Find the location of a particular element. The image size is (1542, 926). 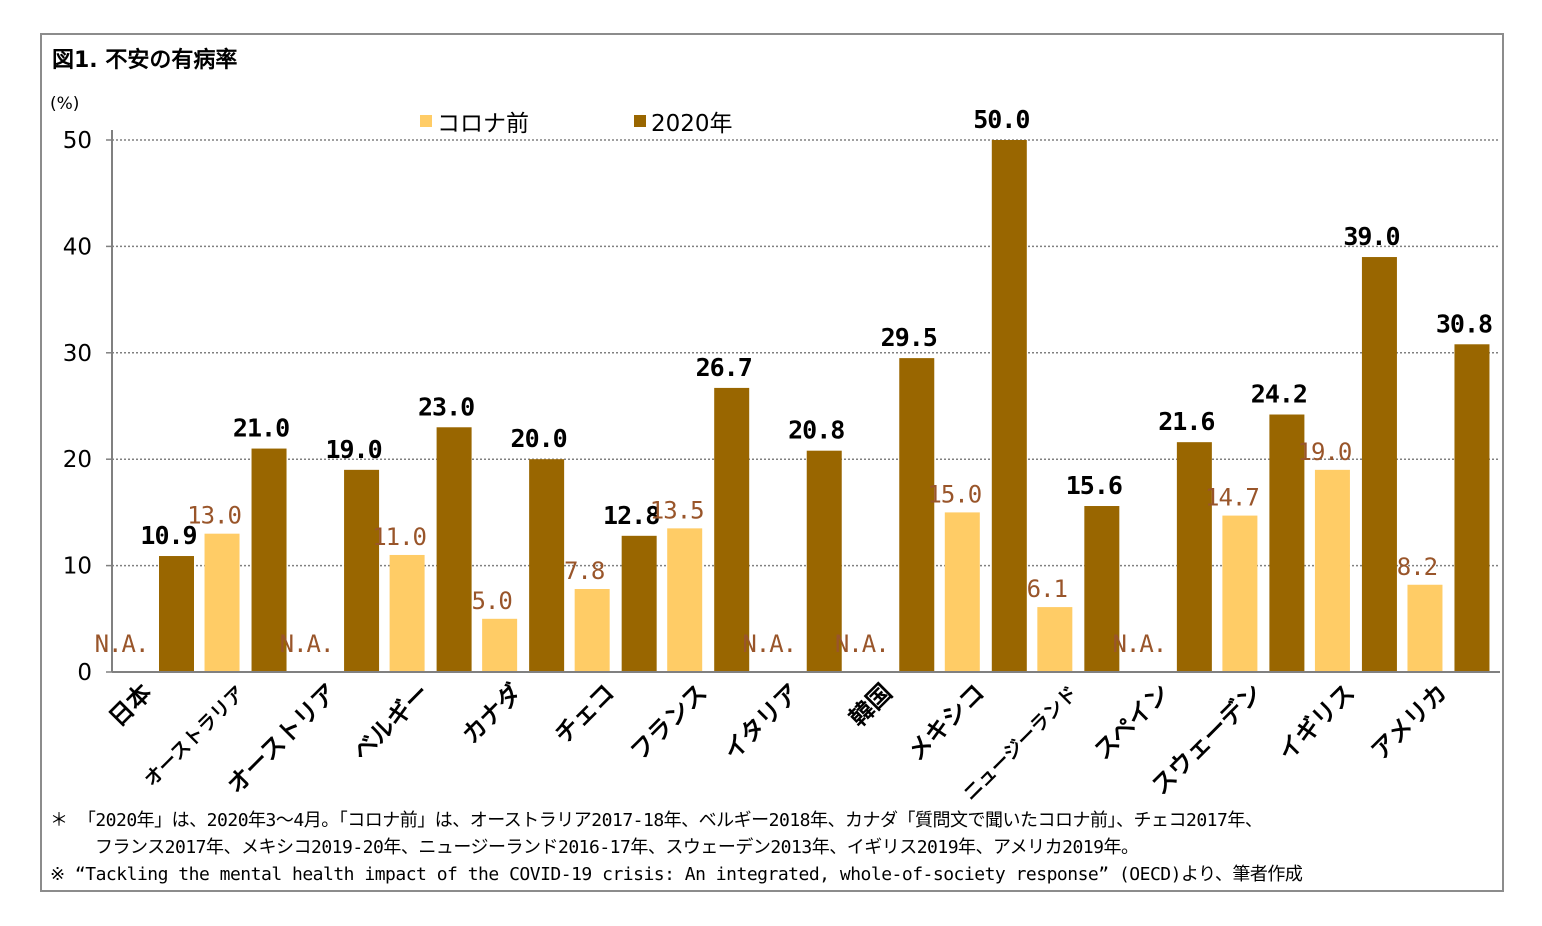

data-label-2020: 30.8 is located at coordinates (1464, 323).